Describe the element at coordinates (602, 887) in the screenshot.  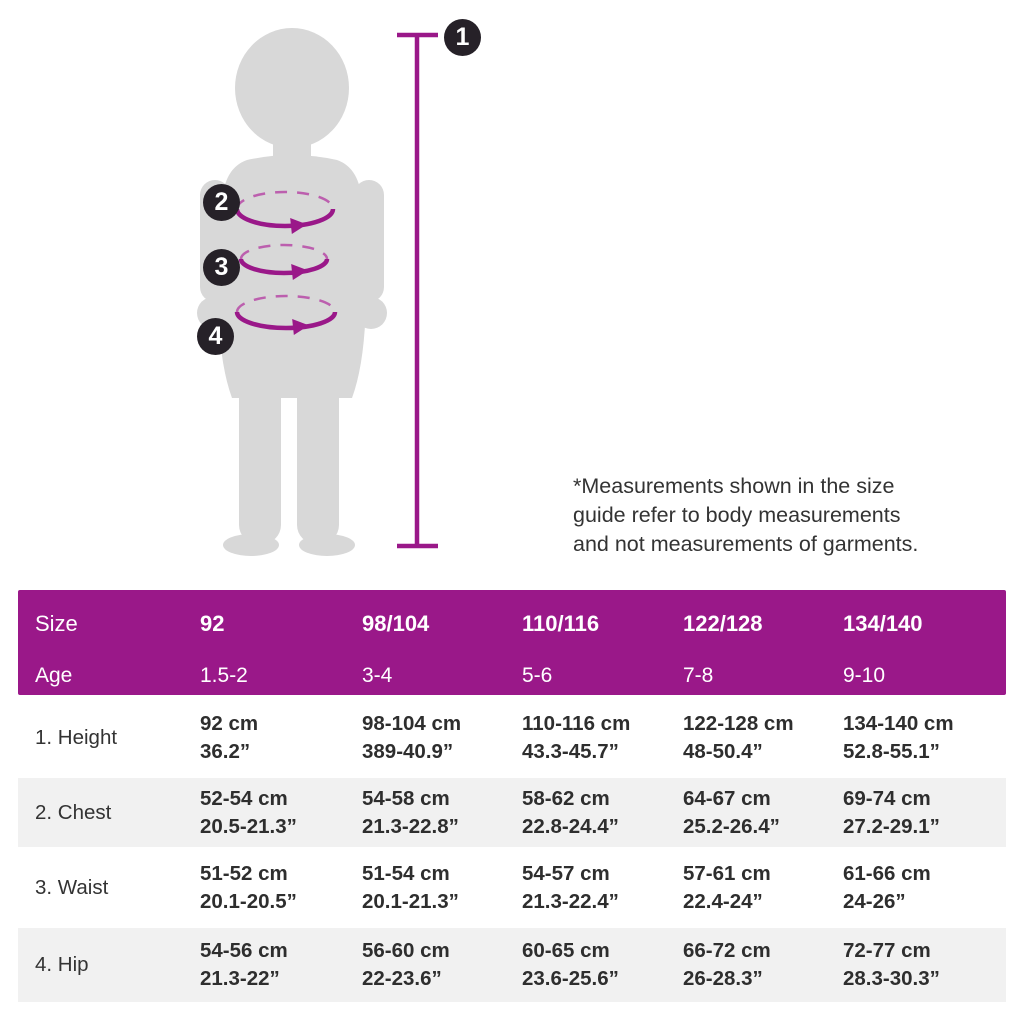
I see `table-cell: 54-57 cm 21.3-22.4”` at that location.